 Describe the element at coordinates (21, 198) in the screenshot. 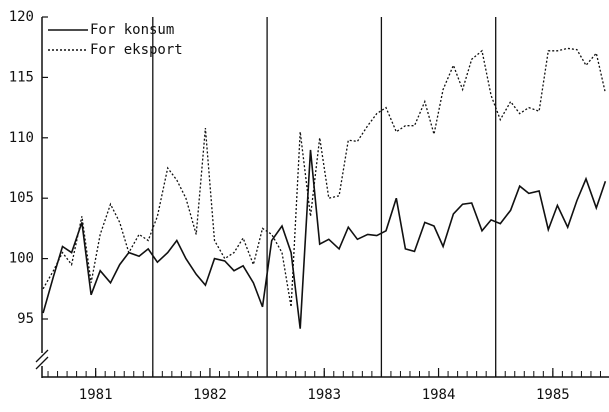

I see `y-tick-label: 105` at that location.